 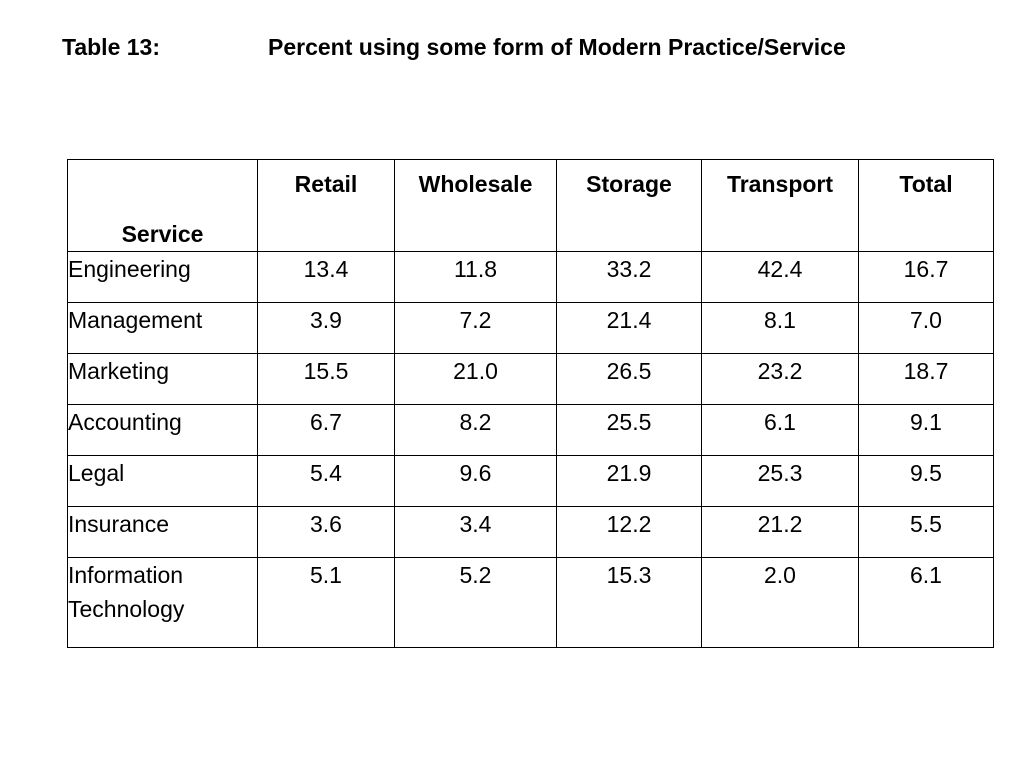 I want to click on row-label: Accounting, so click(x=162, y=430).